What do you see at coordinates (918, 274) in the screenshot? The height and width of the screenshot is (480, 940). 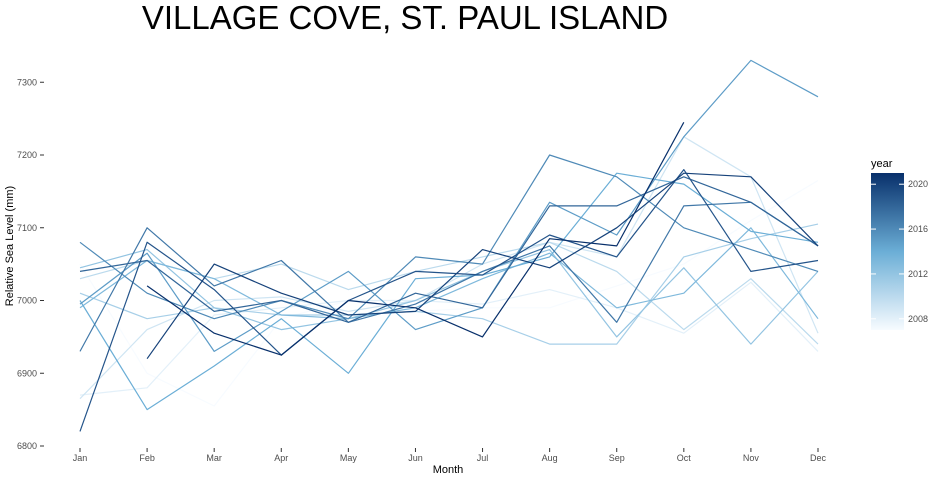 I see `legend-tick-label: 2012` at bounding box center [918, 274].